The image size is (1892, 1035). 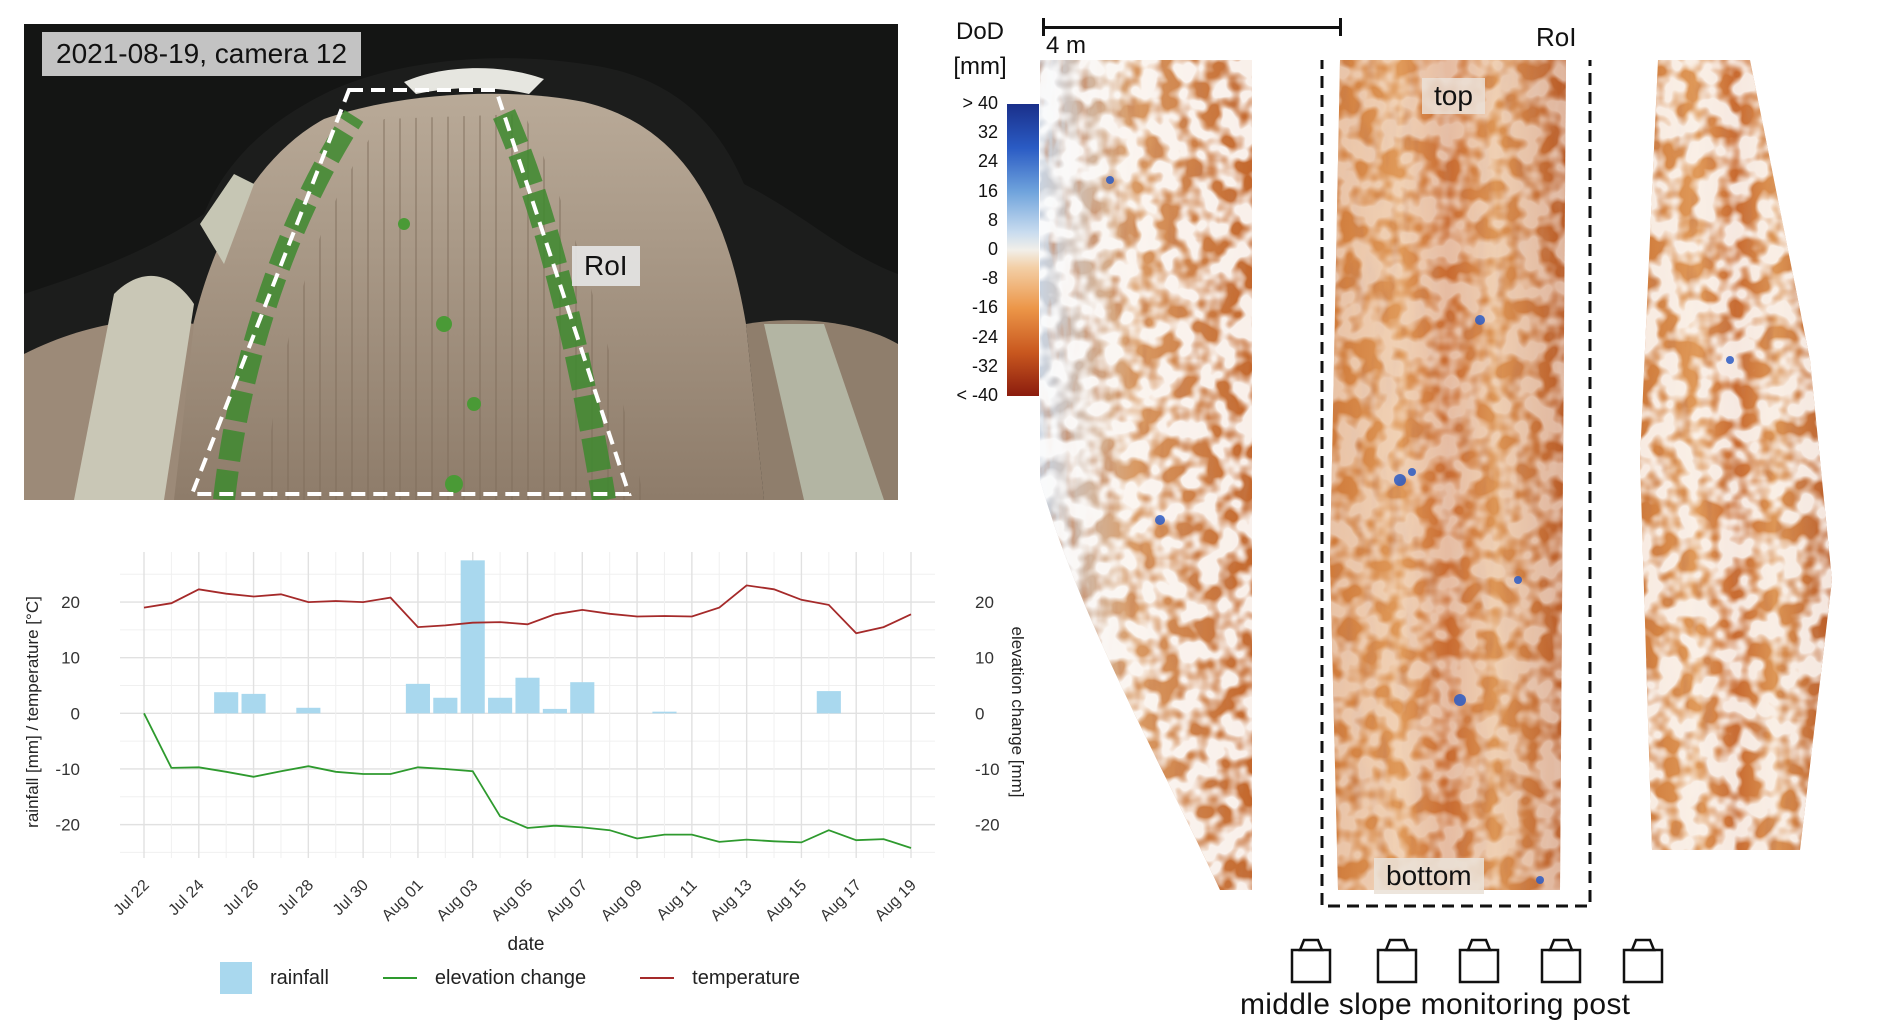 What do you see at coordinates (1023, 250) in the screenshot?
I see `dod-colorbar` at bounding box center [1023, 250].